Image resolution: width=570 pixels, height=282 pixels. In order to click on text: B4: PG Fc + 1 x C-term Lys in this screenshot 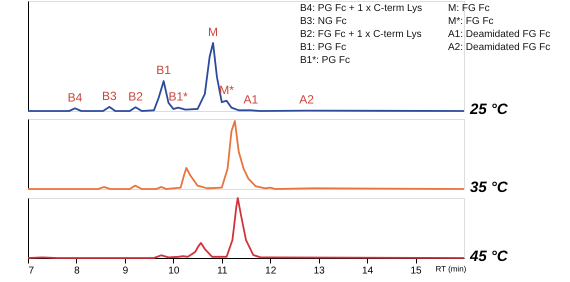, I will do `click(361, 8)`.